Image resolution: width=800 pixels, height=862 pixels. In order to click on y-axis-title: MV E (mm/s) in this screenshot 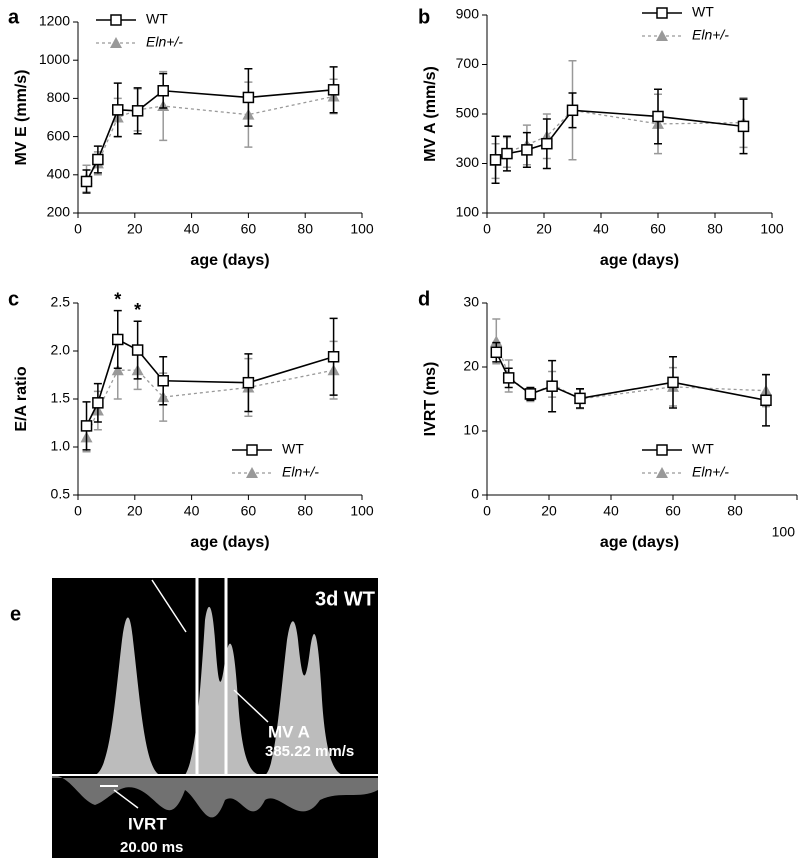, I will do `click(21, 117)`.